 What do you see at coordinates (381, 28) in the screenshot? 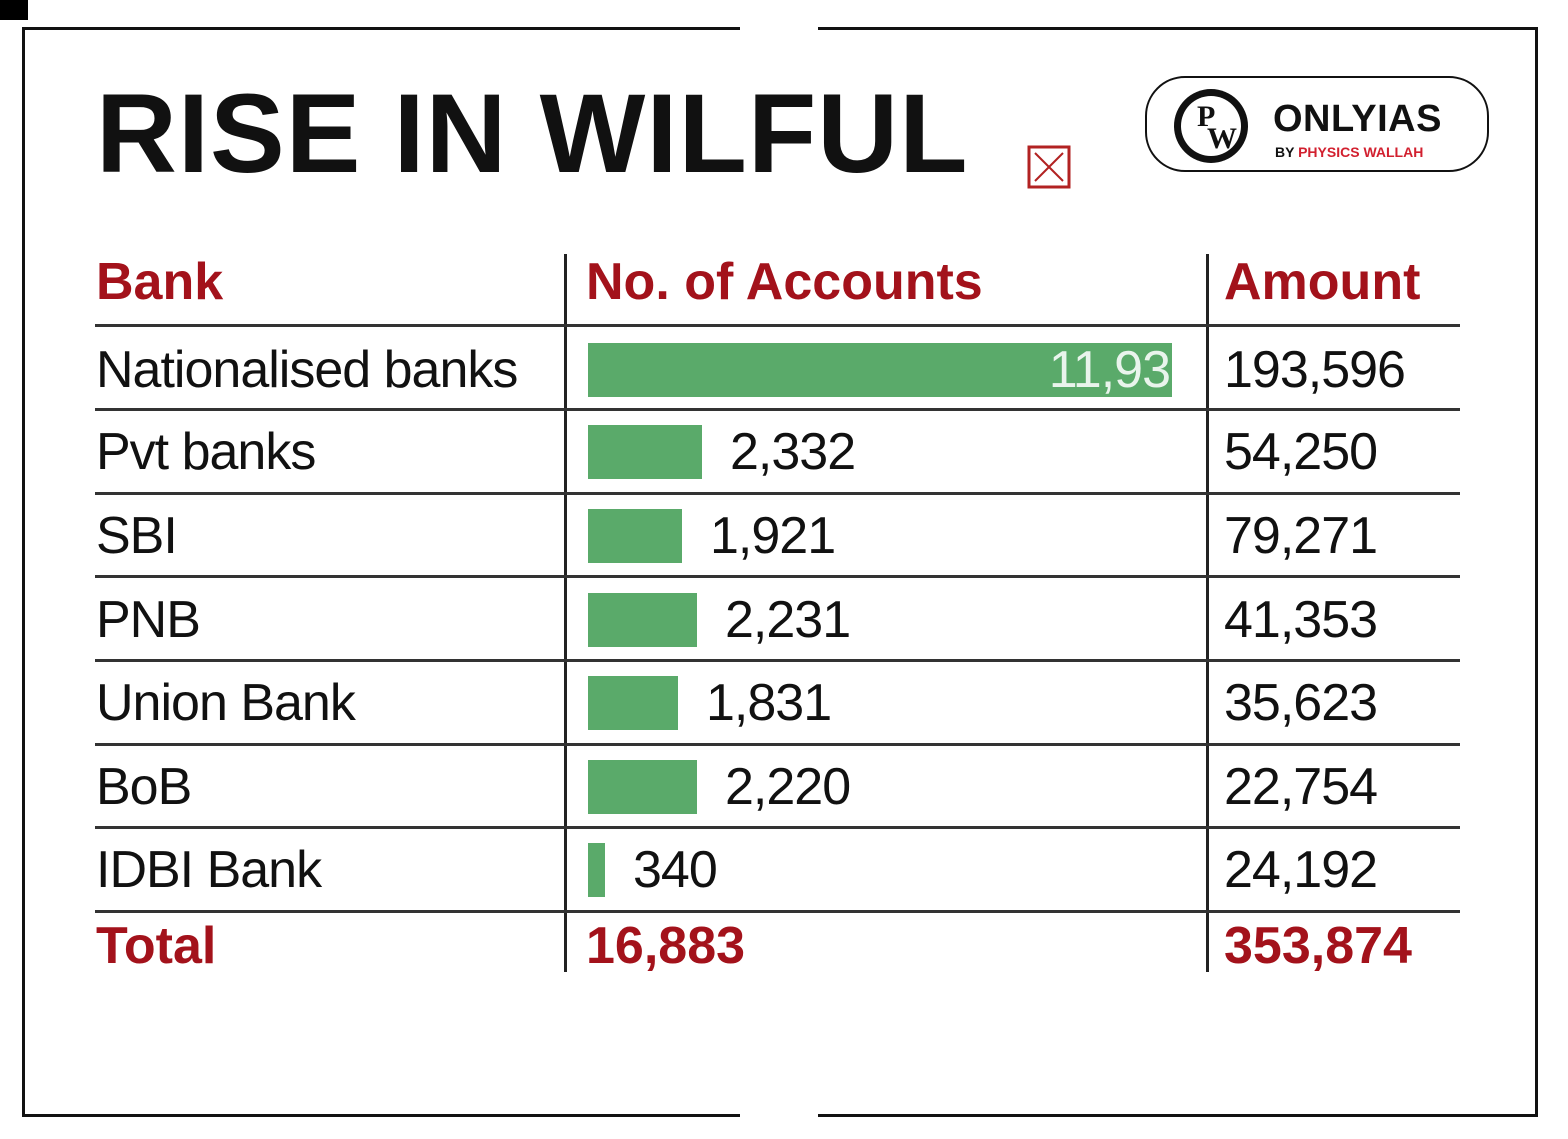
I see `frame-top-left` at bounding box center [381, 28].